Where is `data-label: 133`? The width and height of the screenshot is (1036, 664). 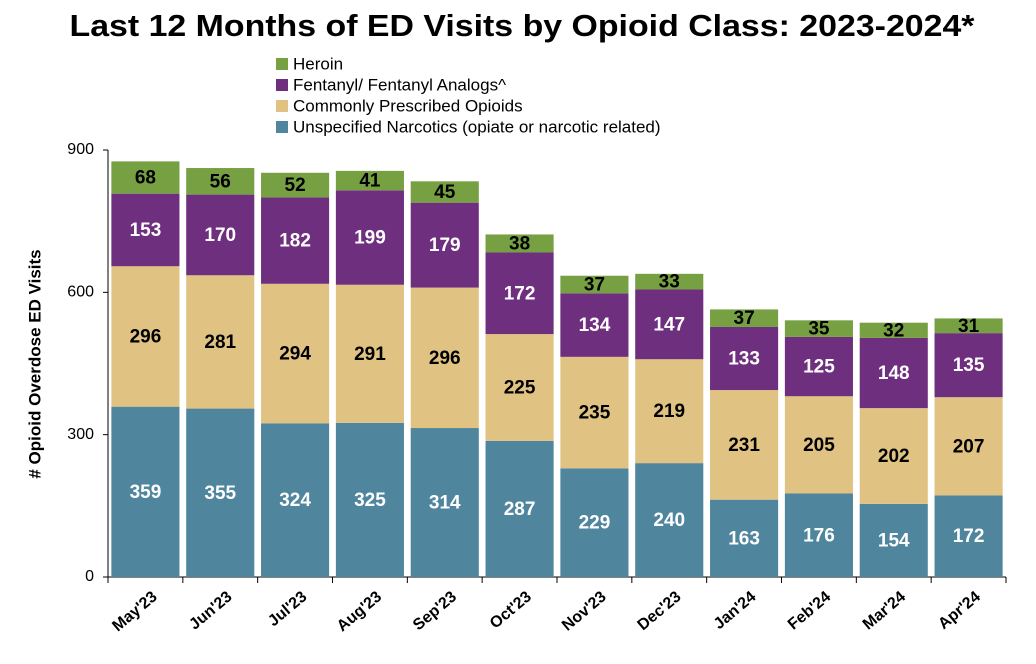 data-label: 133 is located at coordinates (744, 359).